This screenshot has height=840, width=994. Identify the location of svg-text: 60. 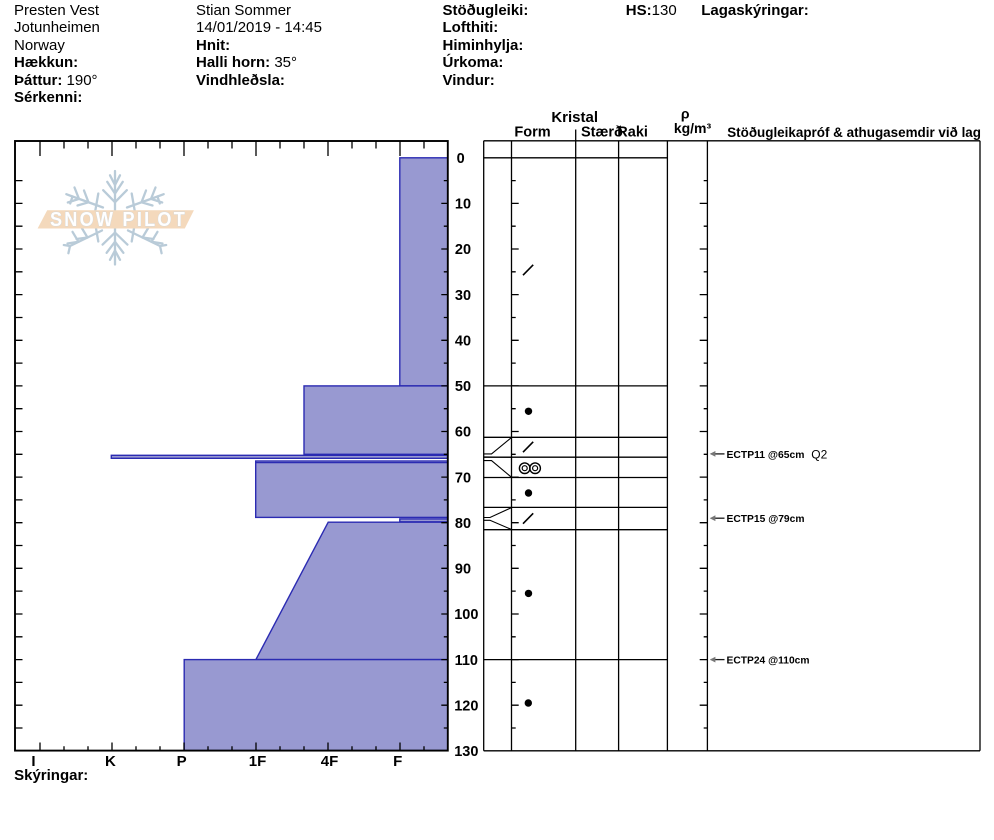
(463, 433).